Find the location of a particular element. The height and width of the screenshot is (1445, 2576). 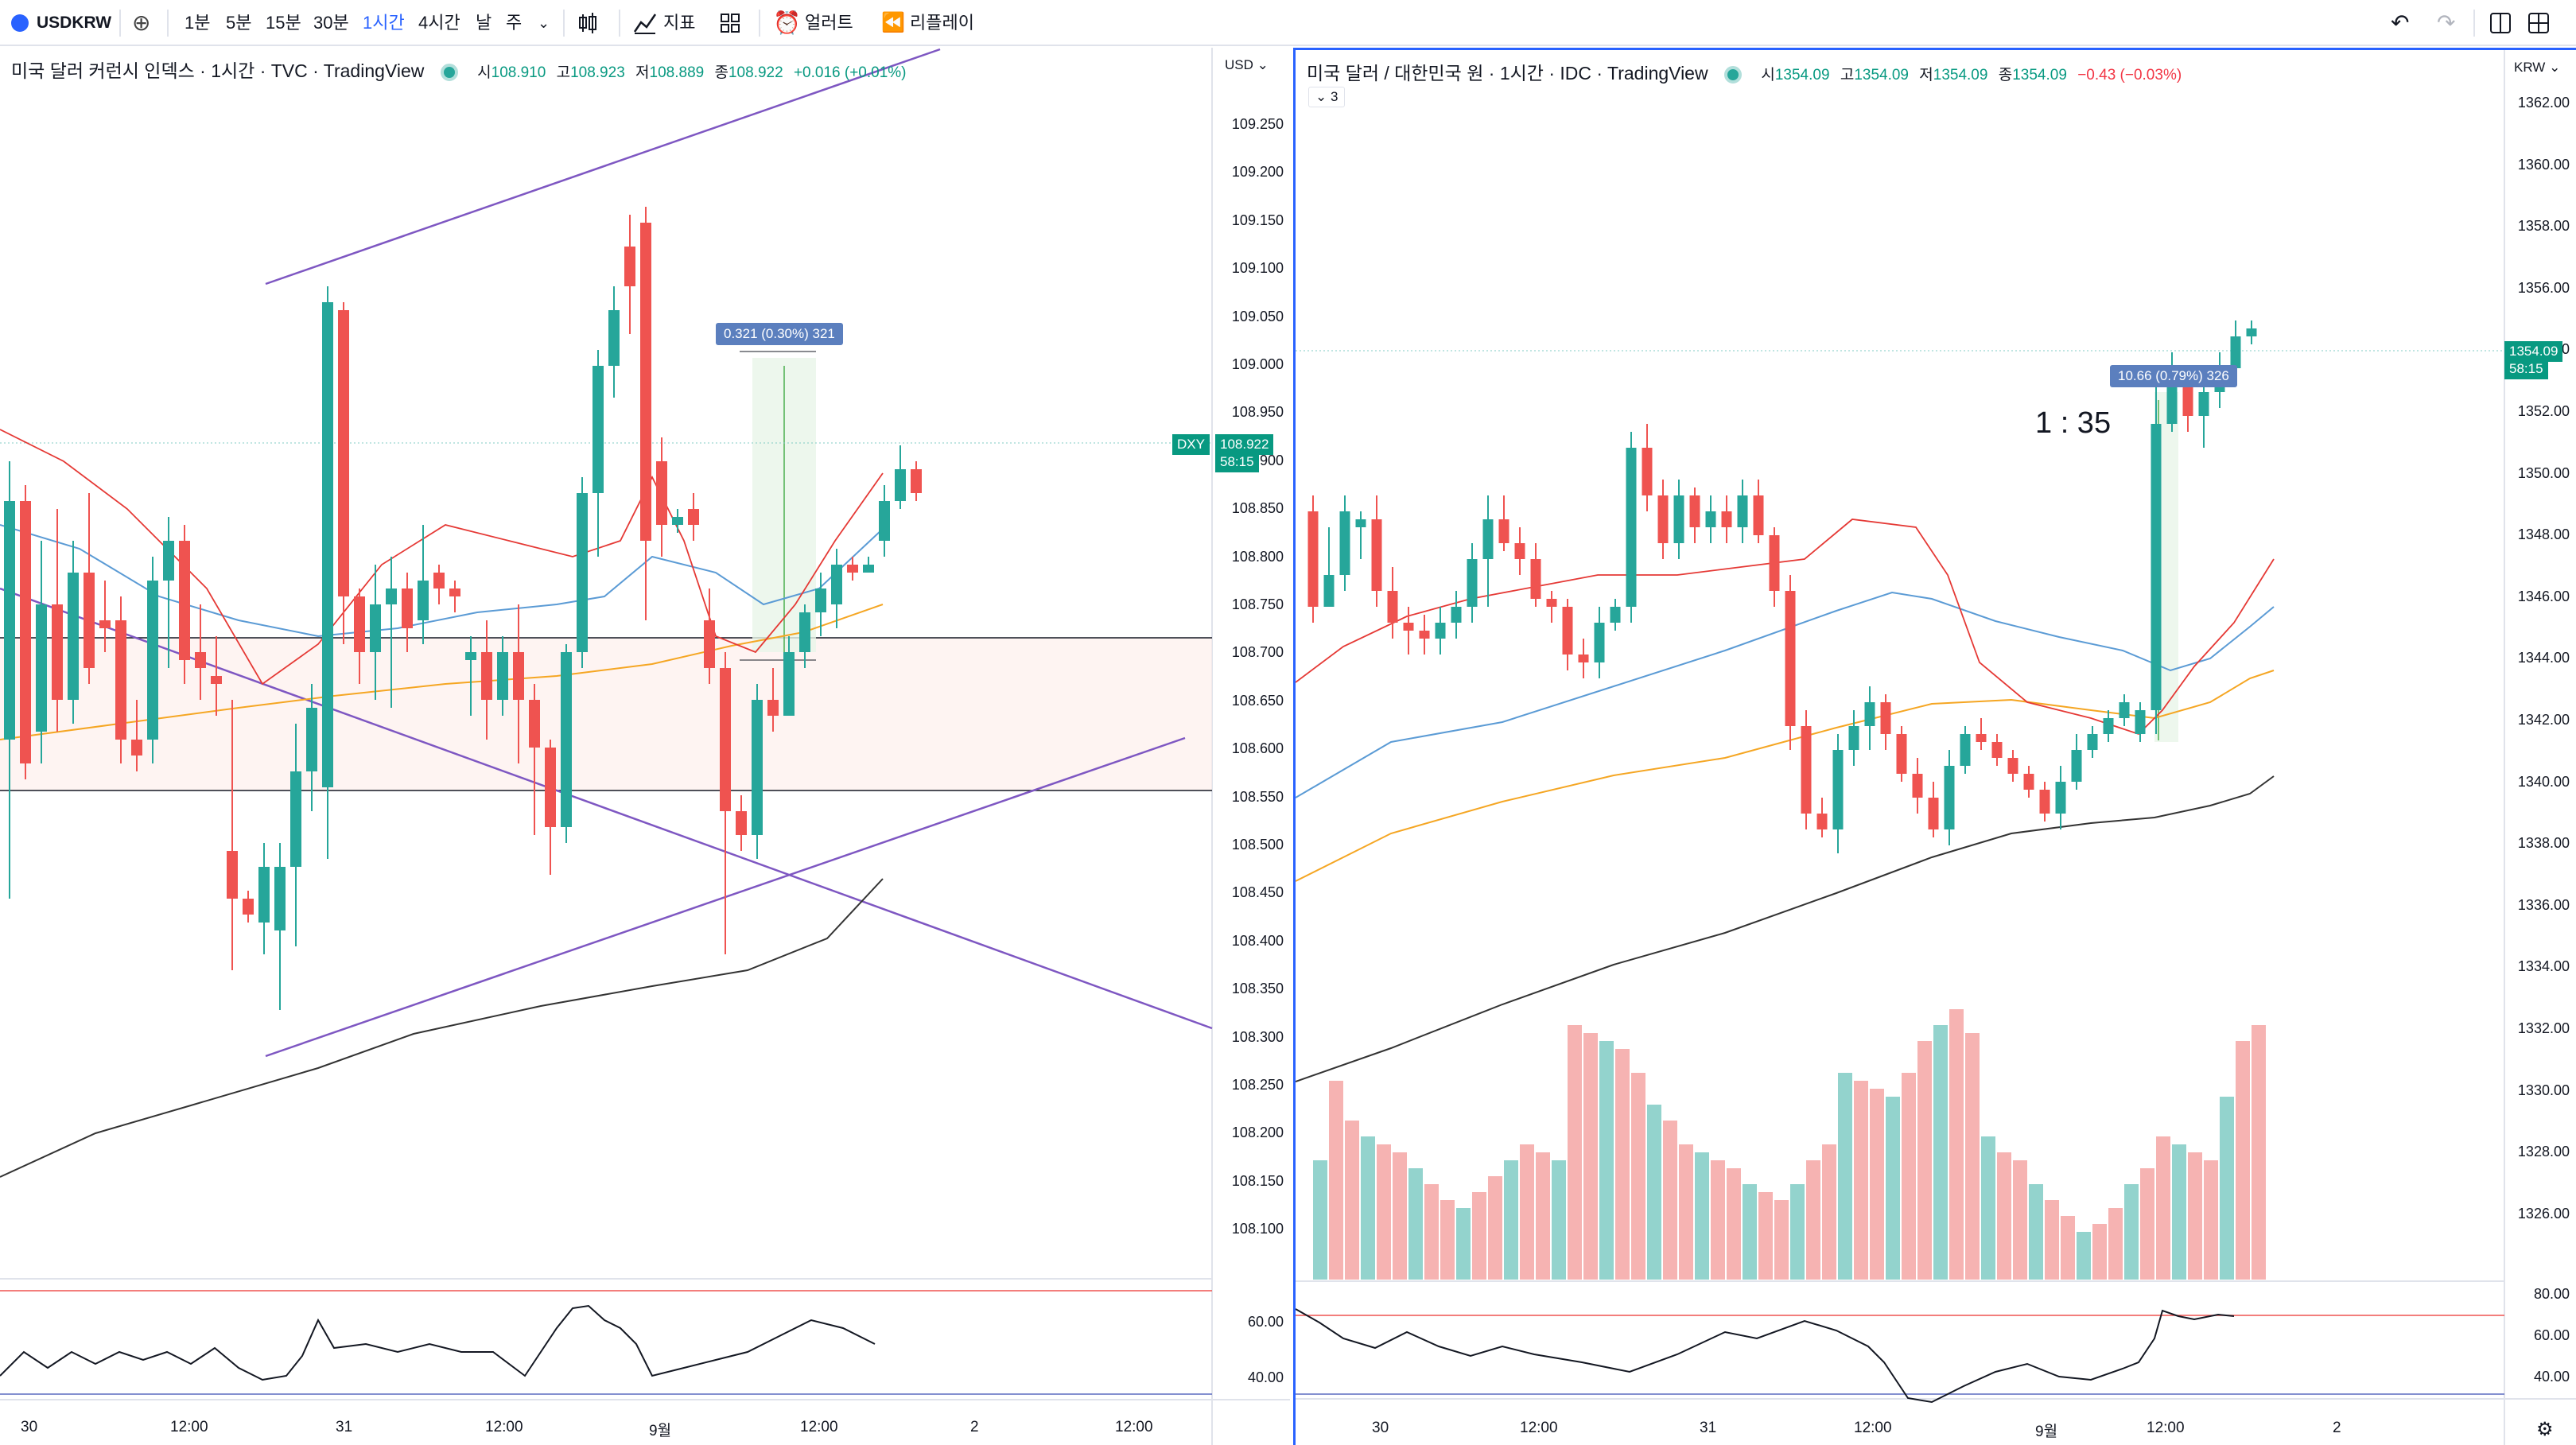

undo-icon: ↶ is located at coordinates (2400, 22).